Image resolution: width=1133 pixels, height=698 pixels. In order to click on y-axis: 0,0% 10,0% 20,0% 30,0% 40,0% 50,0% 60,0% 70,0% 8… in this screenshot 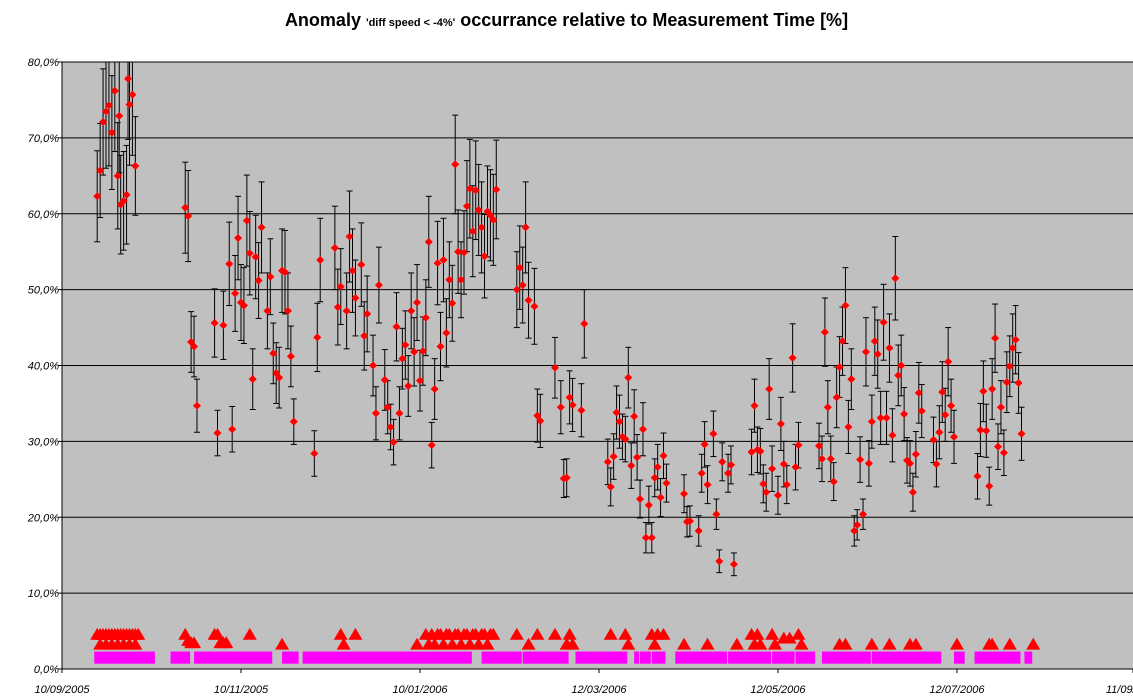, I will do `click(45, 366)`.